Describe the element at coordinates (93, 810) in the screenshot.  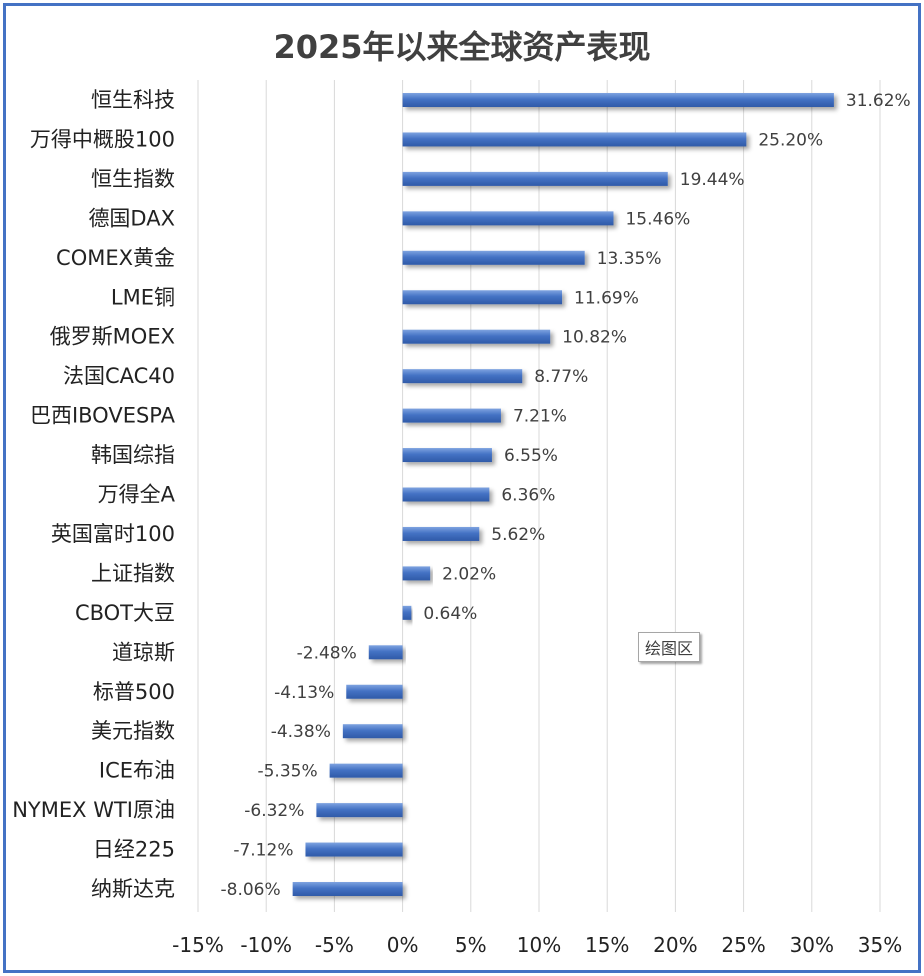
I see `category-label: NYMEX WTI原油` at that location.